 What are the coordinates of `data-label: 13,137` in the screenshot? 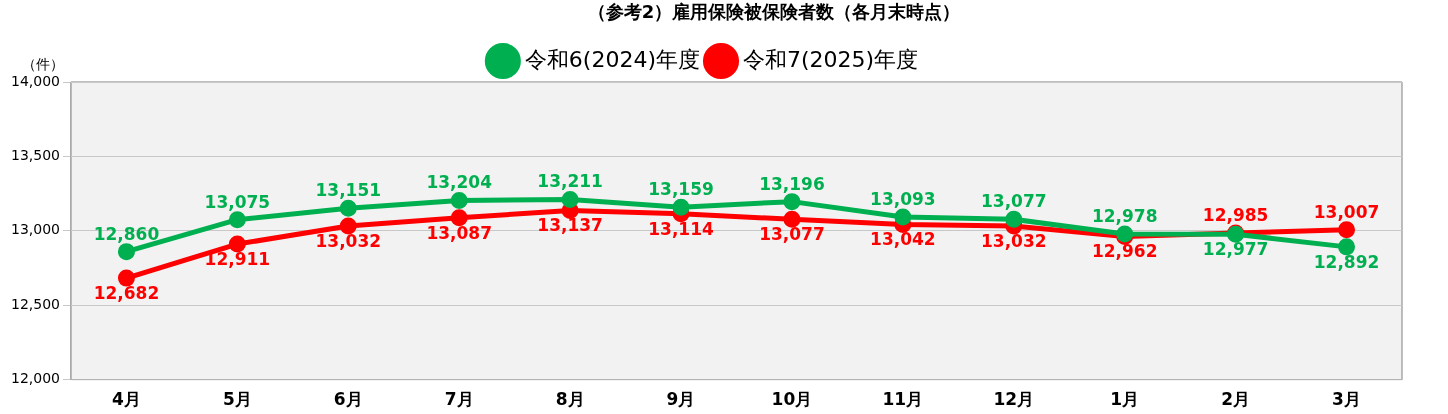 It's located at (570, 225).